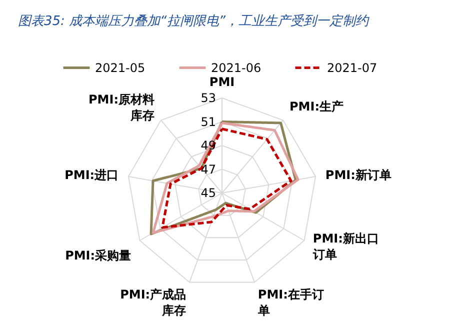 The height and width of the screenshot is (335, 449). Describe the element at coordinates (290, 303) in the screenshot. I see `spoke-label: PMI:在手订单` at that location.